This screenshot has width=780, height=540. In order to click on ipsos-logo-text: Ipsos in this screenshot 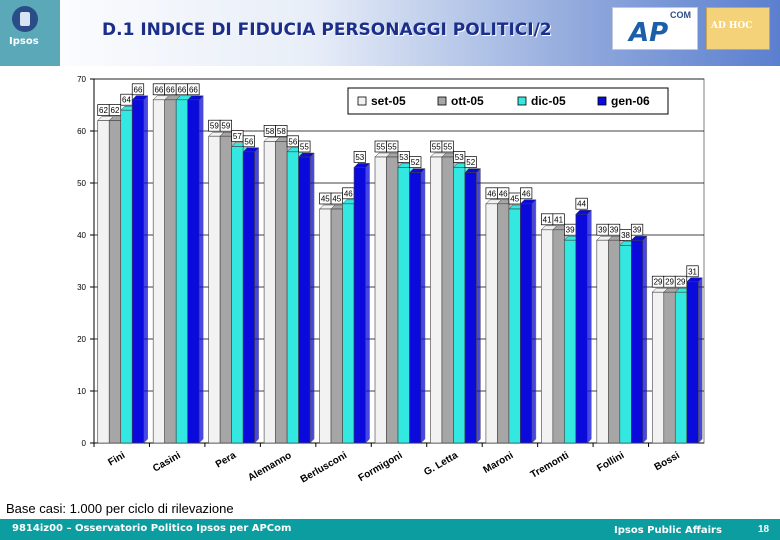, I will do `click(24, 41)`.